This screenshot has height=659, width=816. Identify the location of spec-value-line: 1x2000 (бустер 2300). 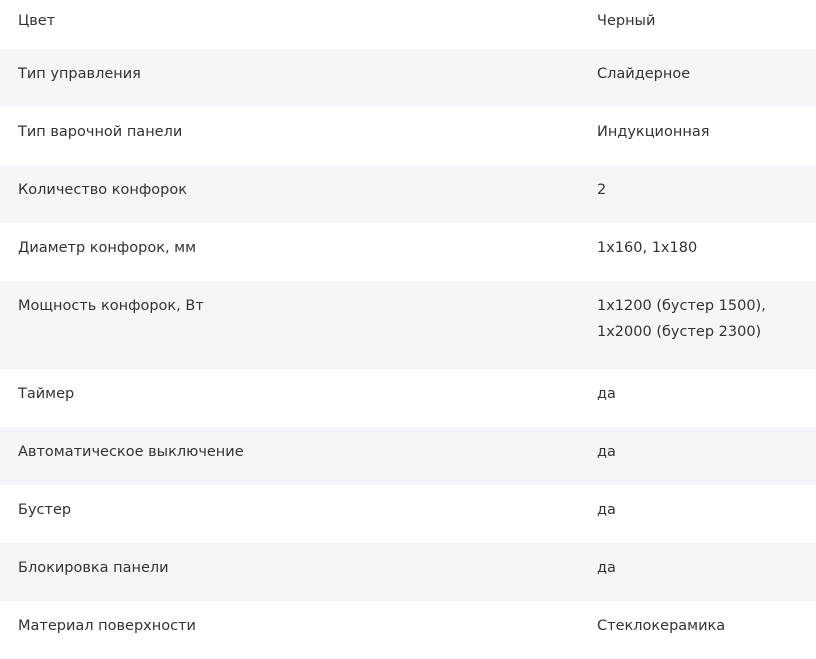
(679, 332).